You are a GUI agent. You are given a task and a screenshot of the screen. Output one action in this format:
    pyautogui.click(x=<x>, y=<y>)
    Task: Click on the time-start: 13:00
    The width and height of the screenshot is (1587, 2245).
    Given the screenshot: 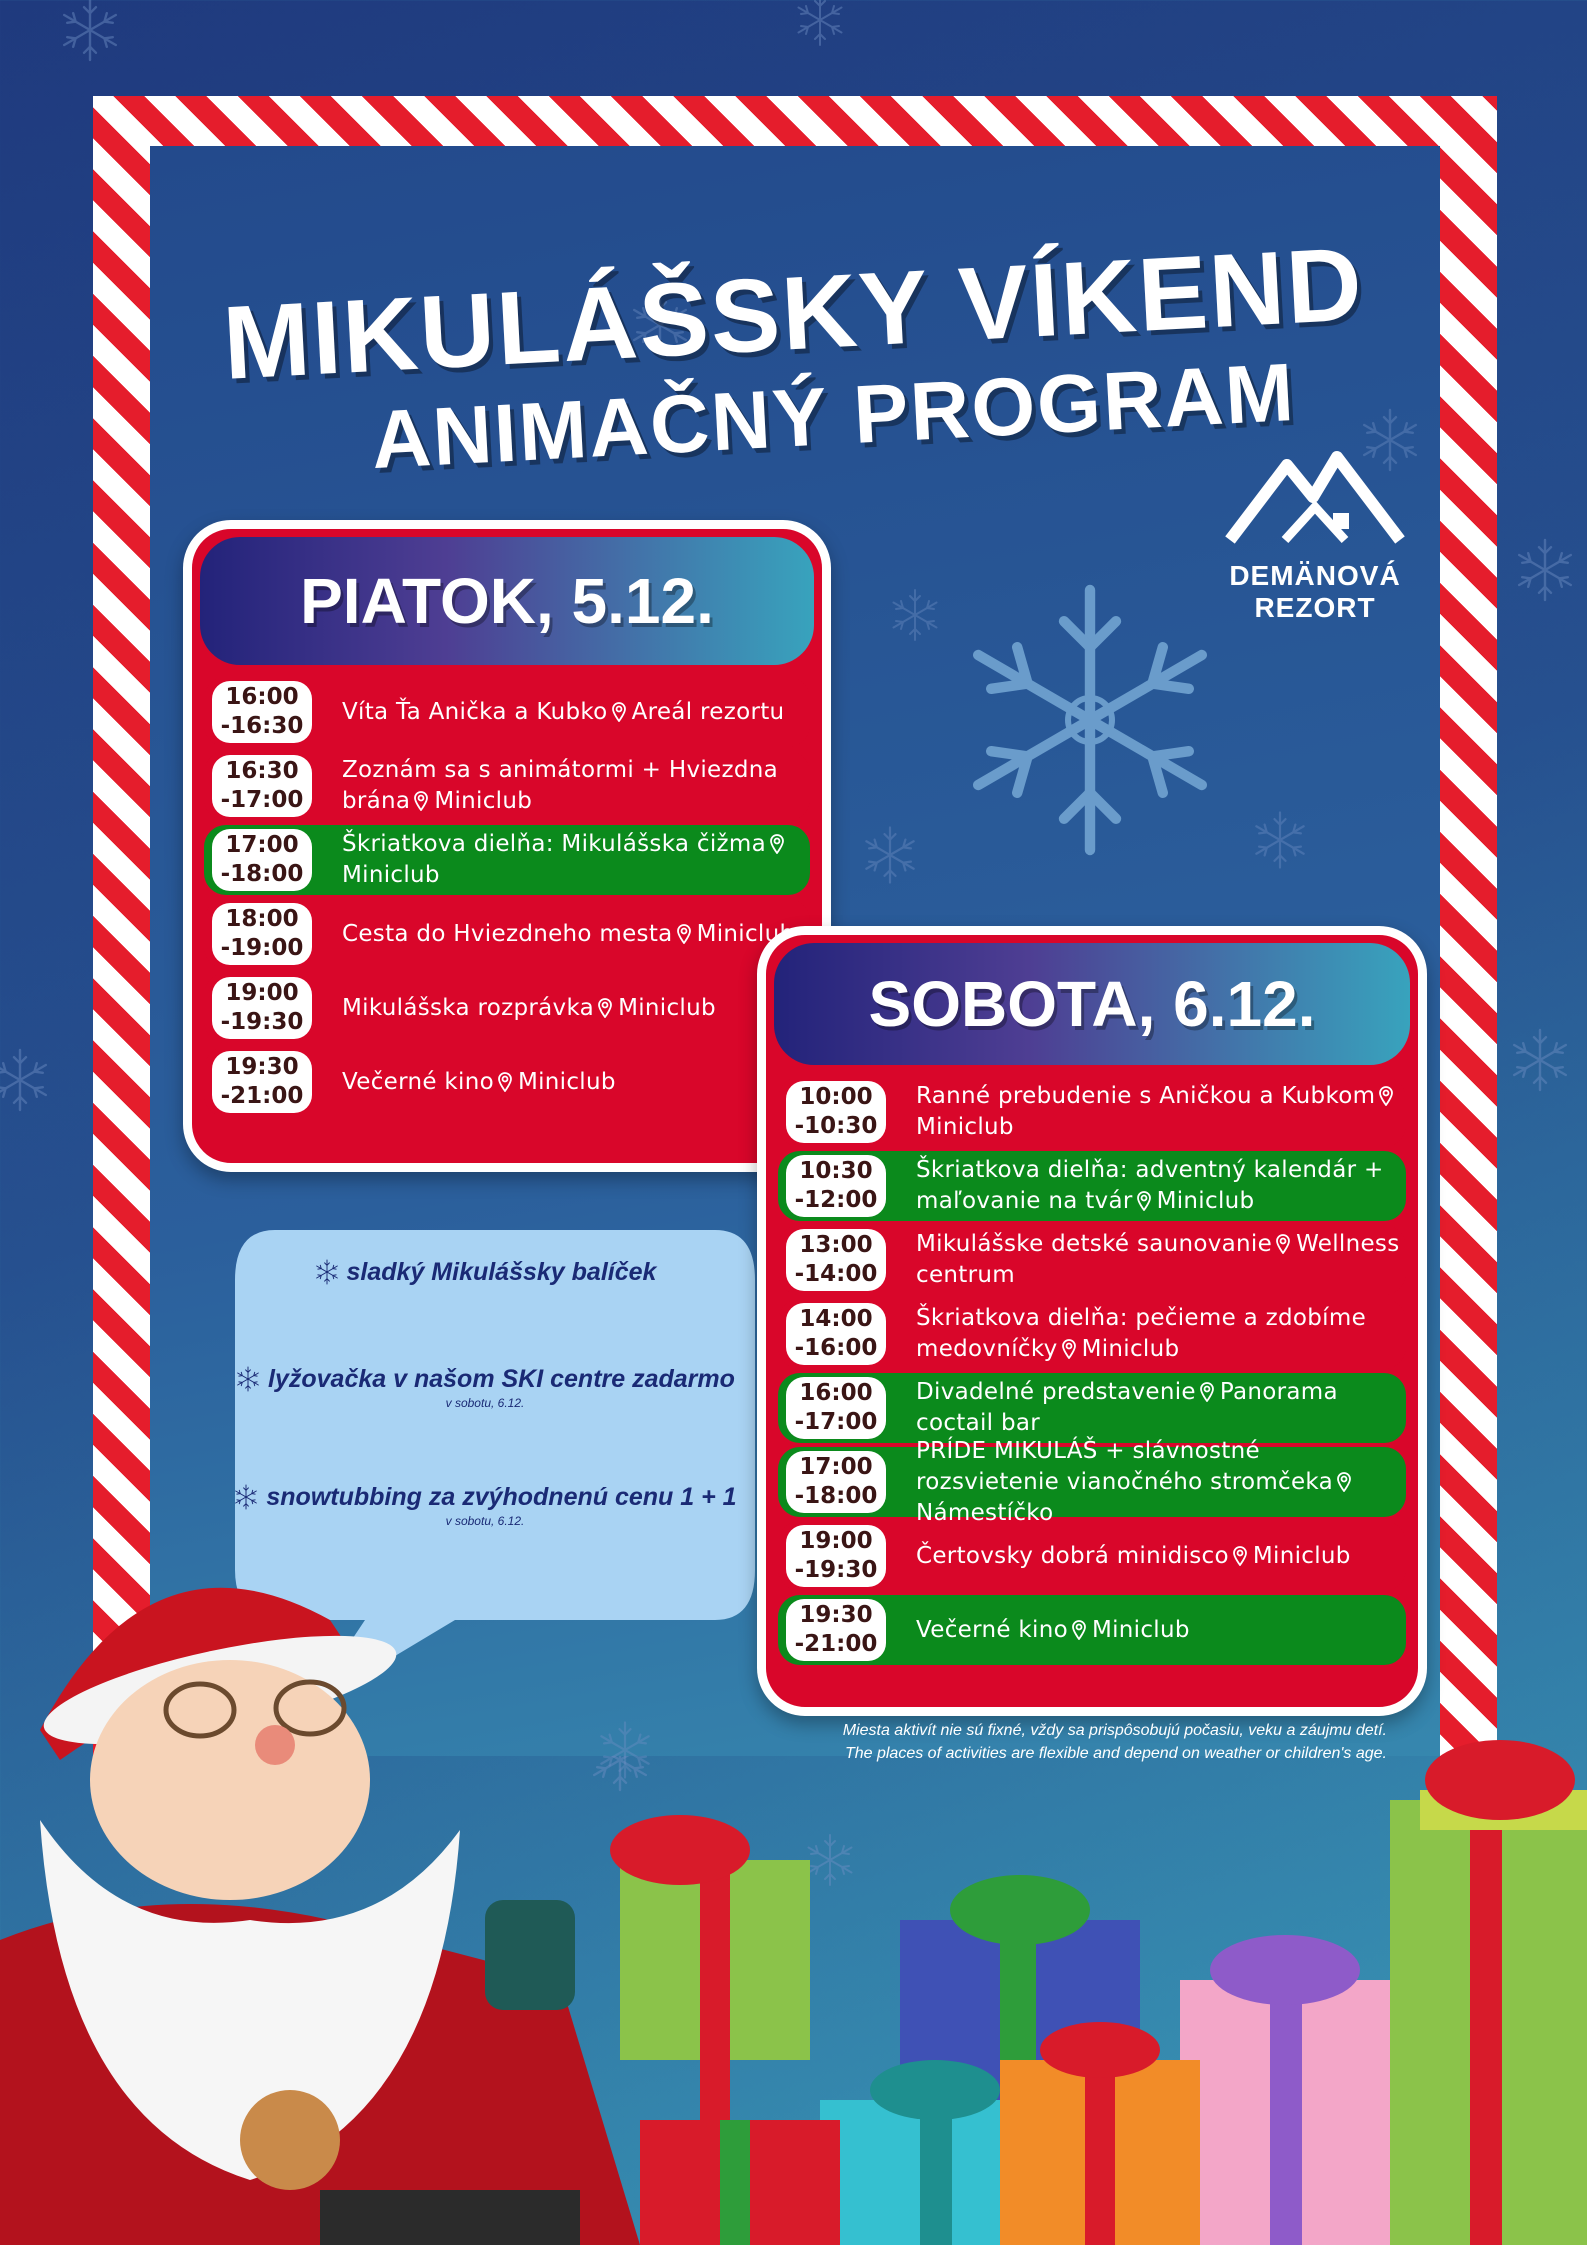 What is the action you would take?
    pyautogui.click(x=836, y=1245)
    